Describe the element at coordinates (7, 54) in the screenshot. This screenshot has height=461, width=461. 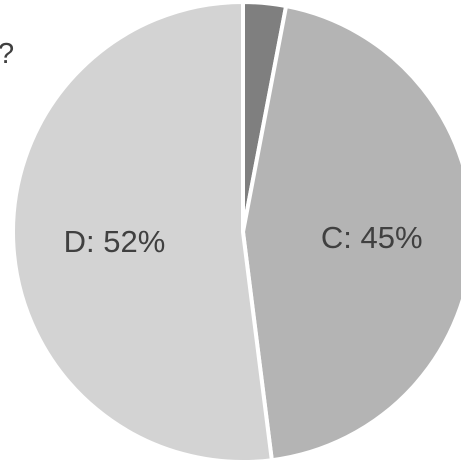
I see `clipped-title-fragment: ?` at that location.